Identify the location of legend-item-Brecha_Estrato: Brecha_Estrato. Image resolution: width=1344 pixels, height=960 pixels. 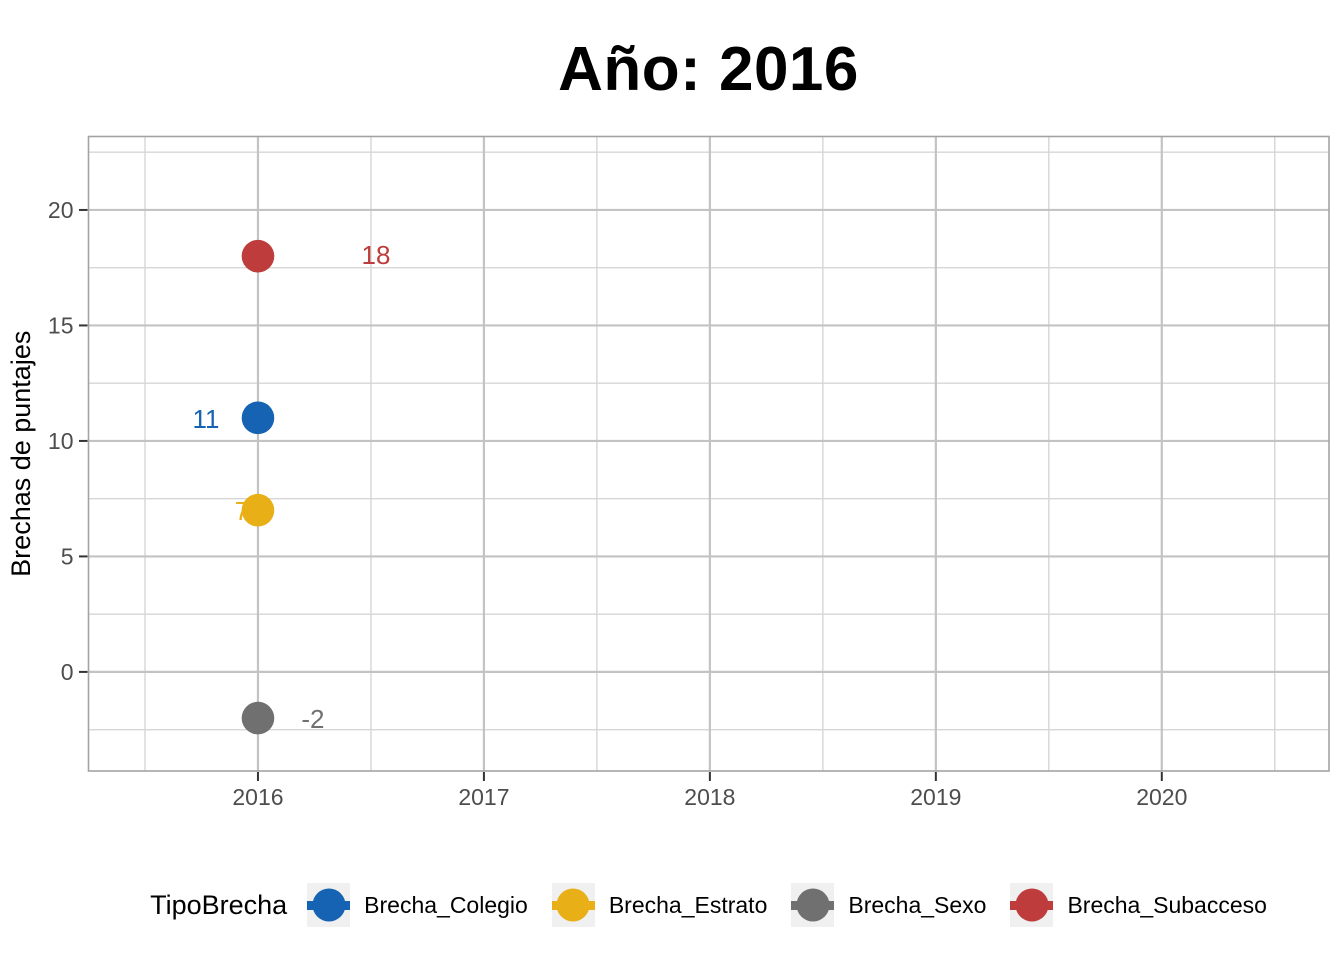
(659, 905).